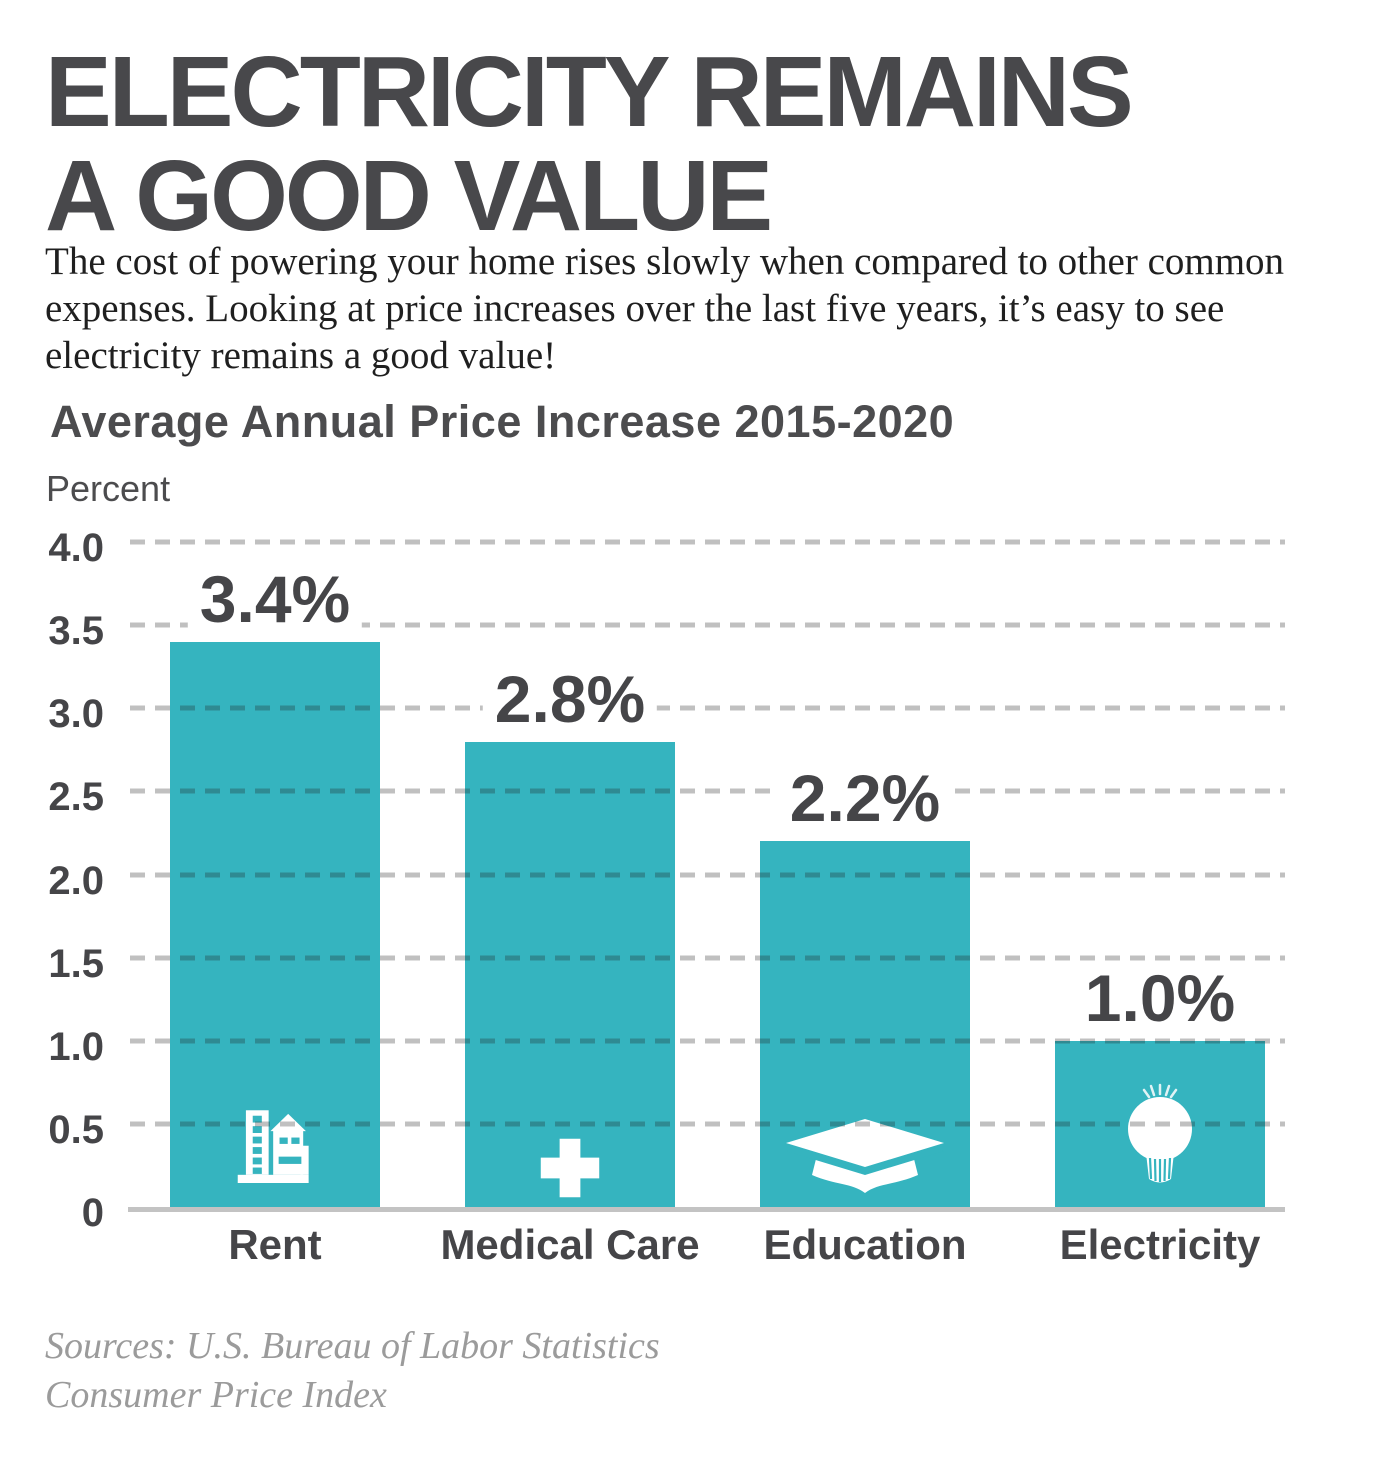  Describe the element at coordinates (1160, 1244) in the screenshot. I see `x-category-label-electricity: Electricity` at that location.